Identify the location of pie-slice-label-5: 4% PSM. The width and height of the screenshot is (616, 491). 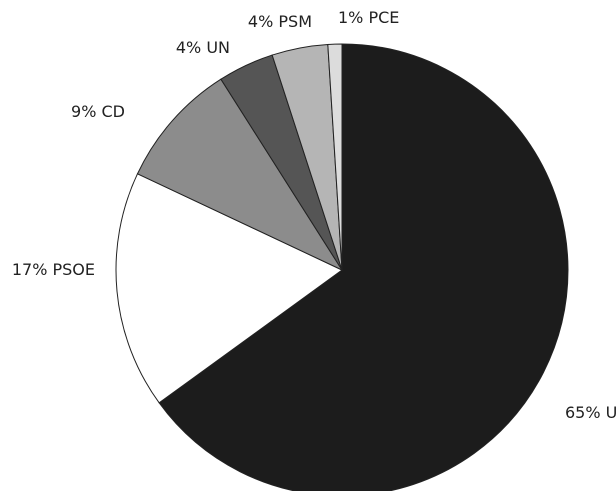
(280, 21).